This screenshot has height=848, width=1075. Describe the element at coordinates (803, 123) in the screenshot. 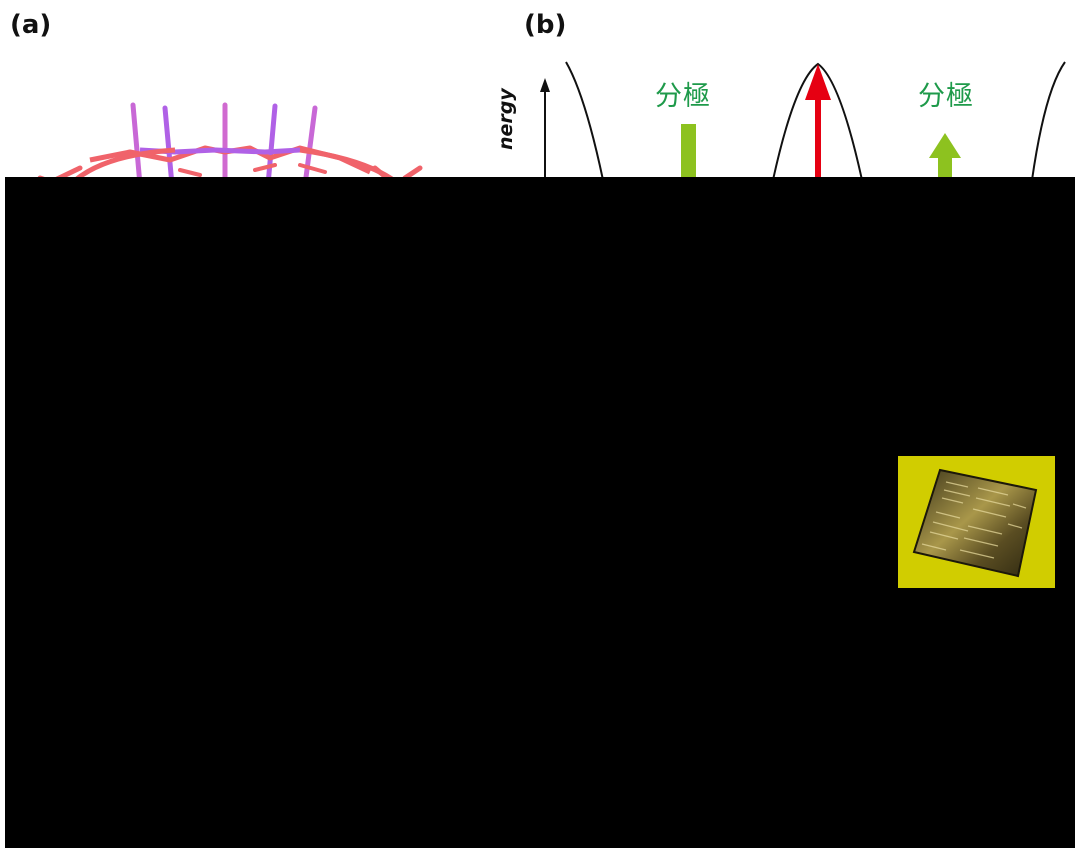

I see `energy-landscape-diagram` at that location.